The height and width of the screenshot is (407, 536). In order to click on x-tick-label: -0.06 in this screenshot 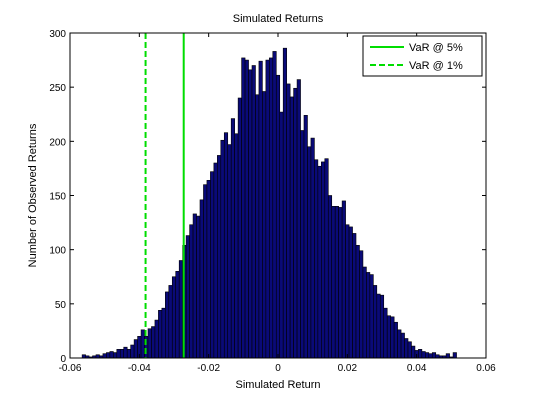, I will do `click(70, 368)`.